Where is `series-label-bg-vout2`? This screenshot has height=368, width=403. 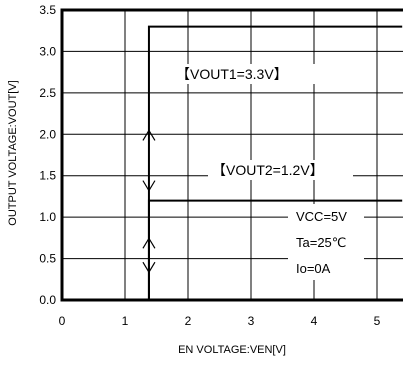 series-label-bg-vout2 is located at coordinates (280, 170).